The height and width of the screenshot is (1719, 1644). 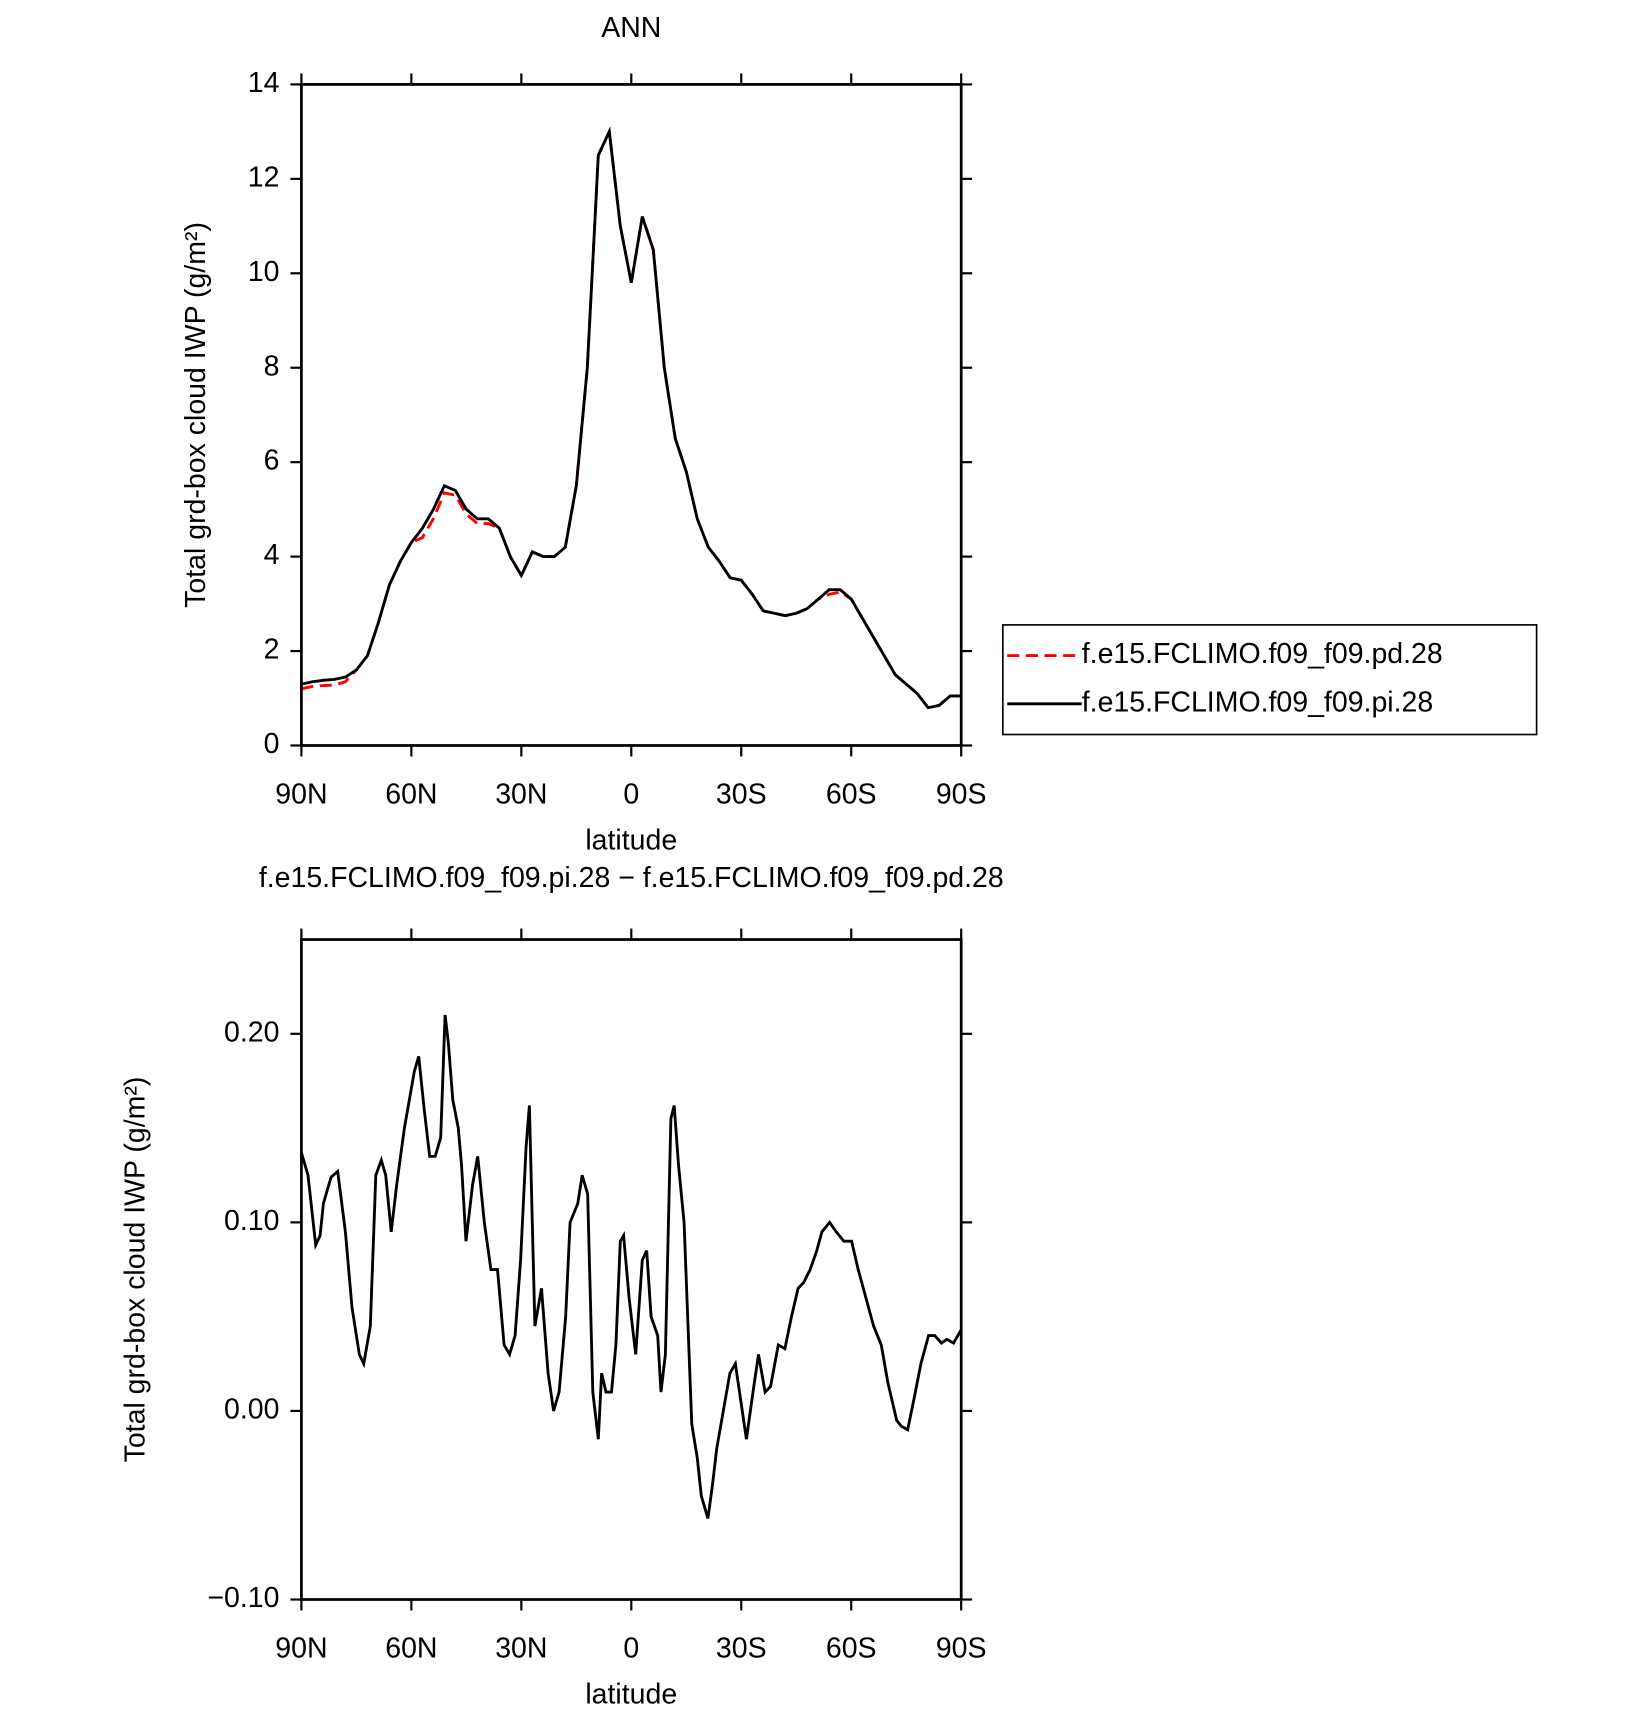 What do you see at coordinates (1257, 702) in the screenshot?
I see `legend-label: f.e15.FCLIMO.f09_f09.pi.28` at bounding box center [1257, 702].